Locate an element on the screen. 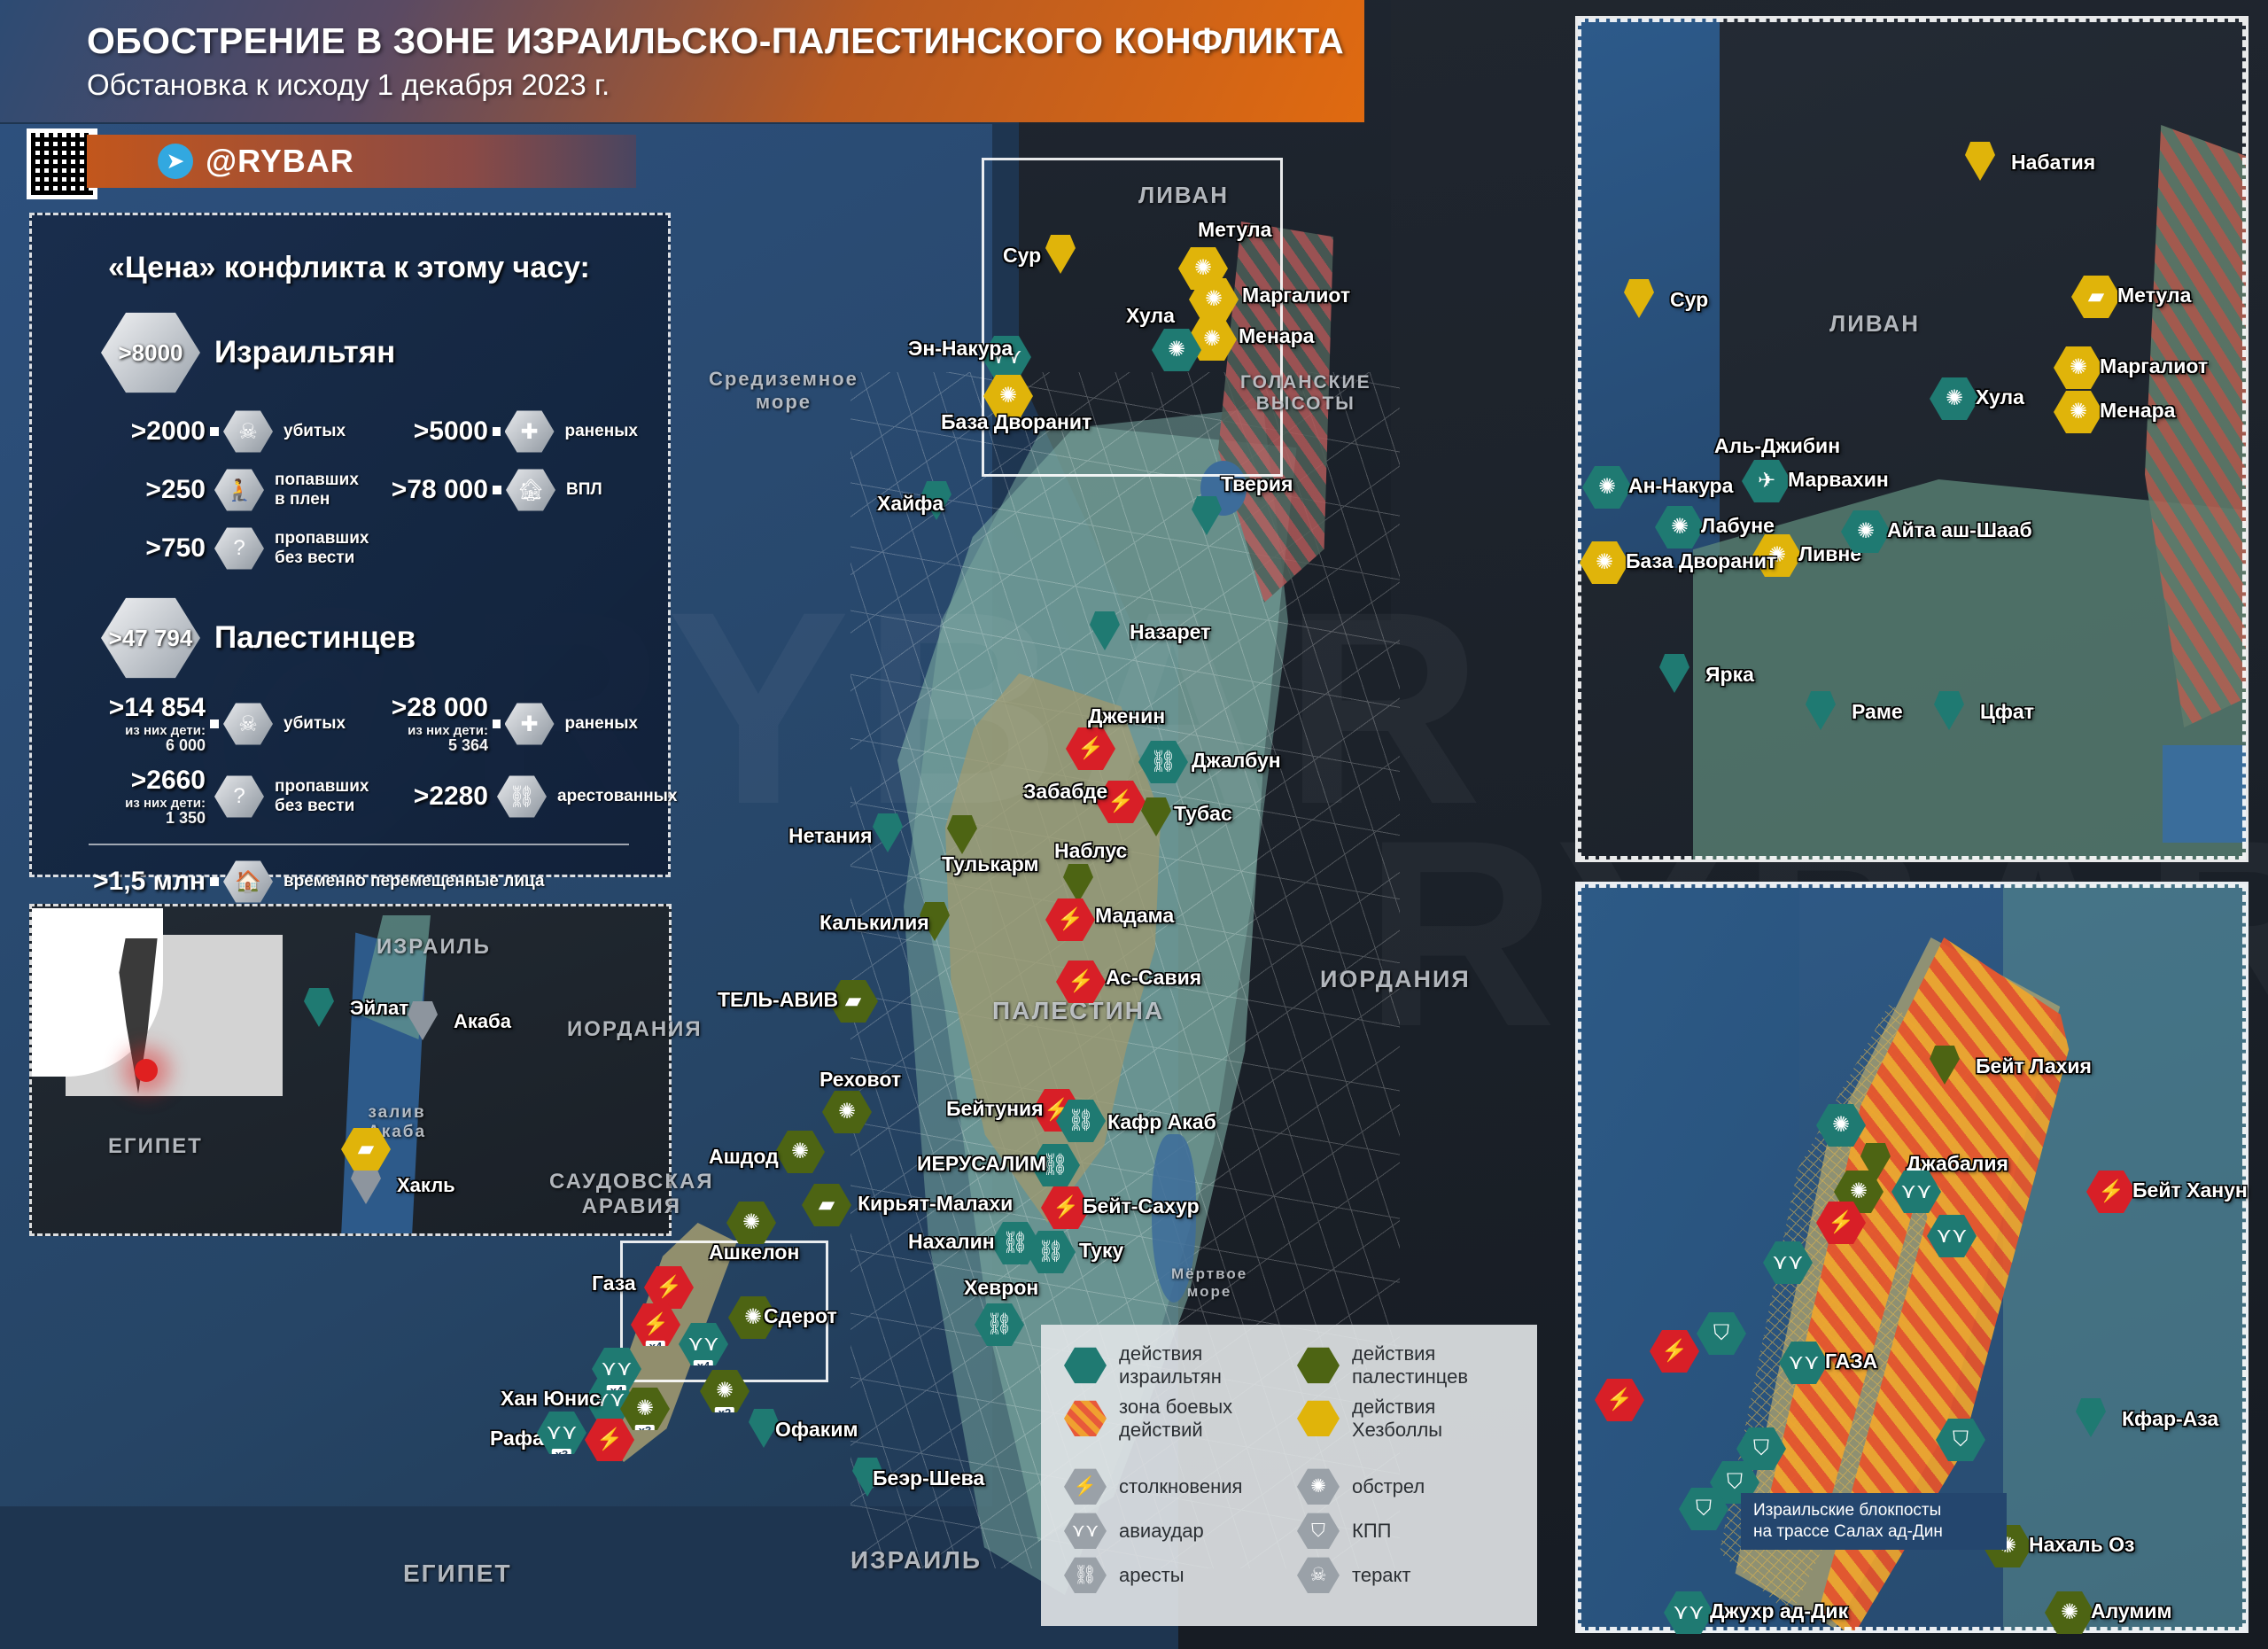  stat-caption: раненых is located at coordinates (601, 724).